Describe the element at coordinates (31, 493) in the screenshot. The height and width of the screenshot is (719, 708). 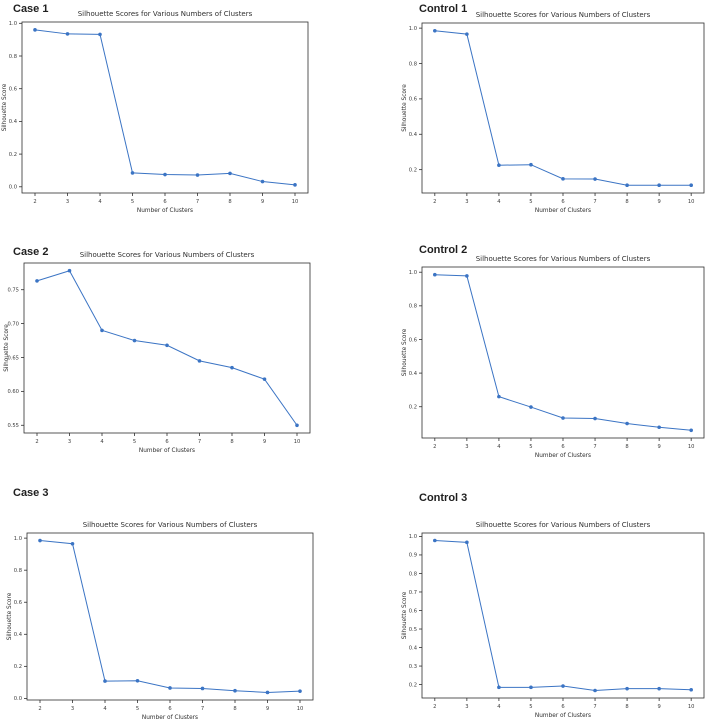
I see `panel-heading-case-3: Case 3` at that location.